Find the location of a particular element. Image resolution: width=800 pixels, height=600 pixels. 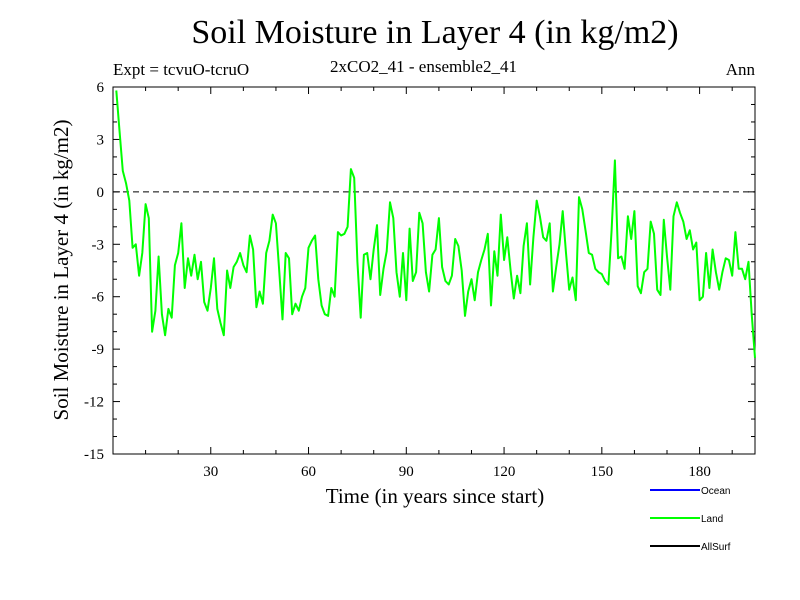

legend-label-ocean: Ocean is located at coordinates (715, 491).